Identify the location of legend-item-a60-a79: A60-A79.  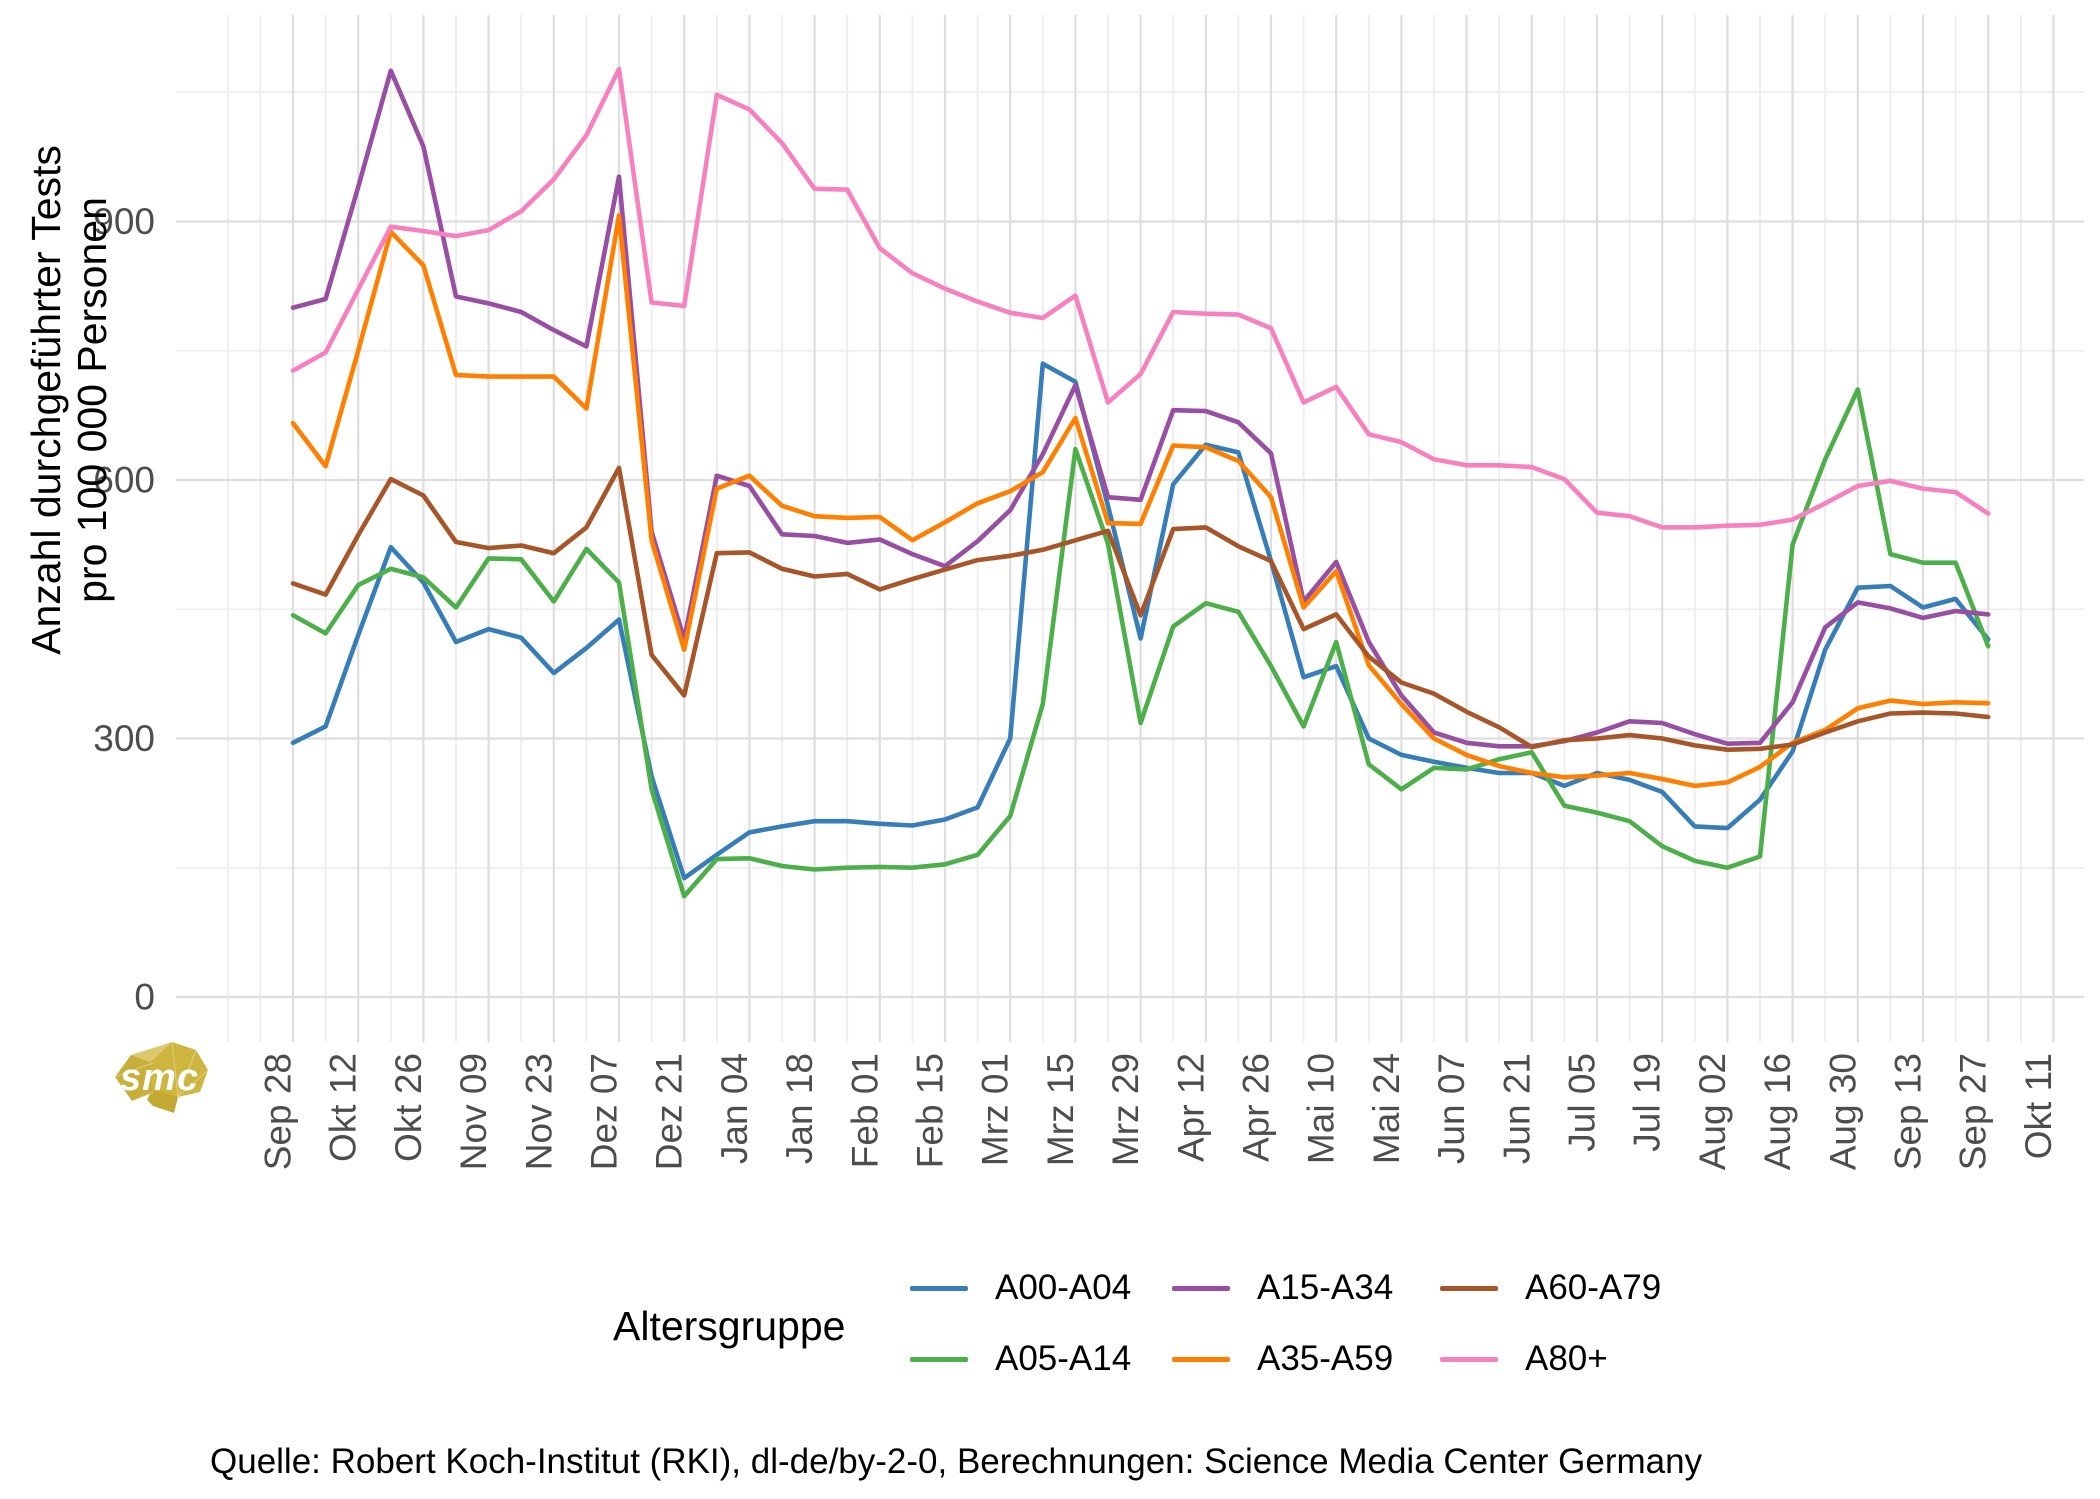
(1550, 1288).